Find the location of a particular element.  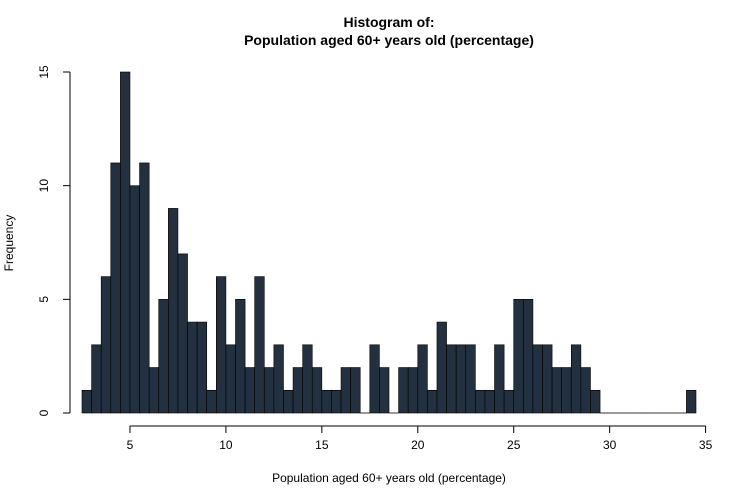

x-tick-label: 5 is located at coordinates (130, 445).